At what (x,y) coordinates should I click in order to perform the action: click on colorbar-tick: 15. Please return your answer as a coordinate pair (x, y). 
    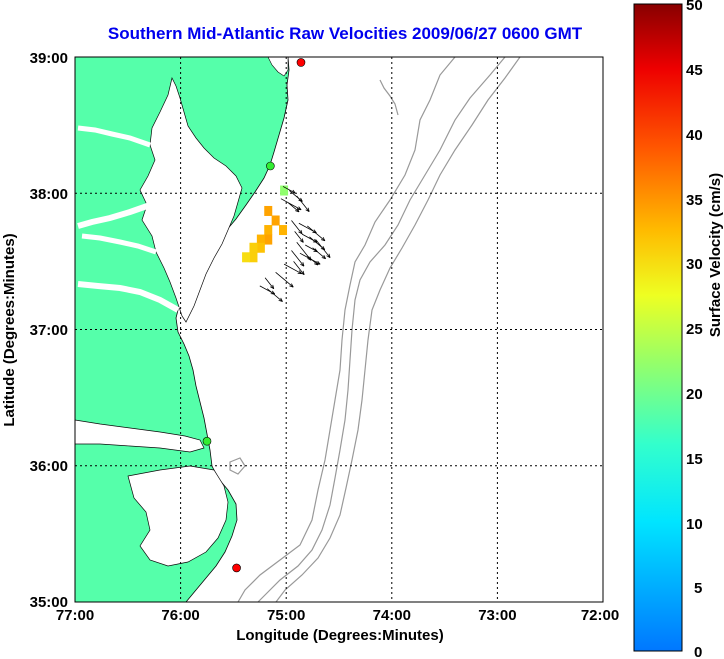
    Looking at the image, I should click on (694, 459).